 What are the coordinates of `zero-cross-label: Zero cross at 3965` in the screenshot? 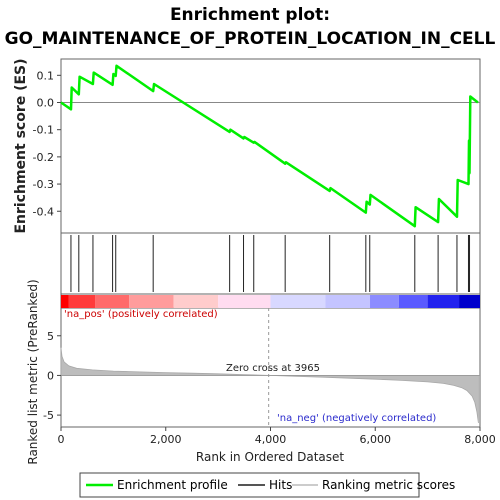 It's located at (273, 368).